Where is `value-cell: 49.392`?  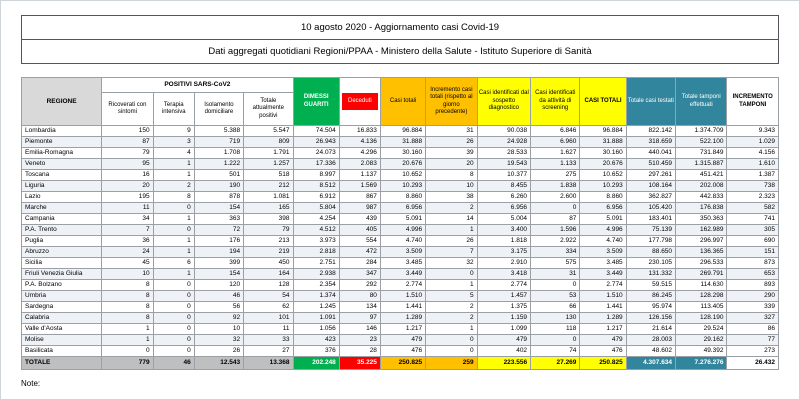 value-cell: 49.392 is located at coordinates (701, 351).